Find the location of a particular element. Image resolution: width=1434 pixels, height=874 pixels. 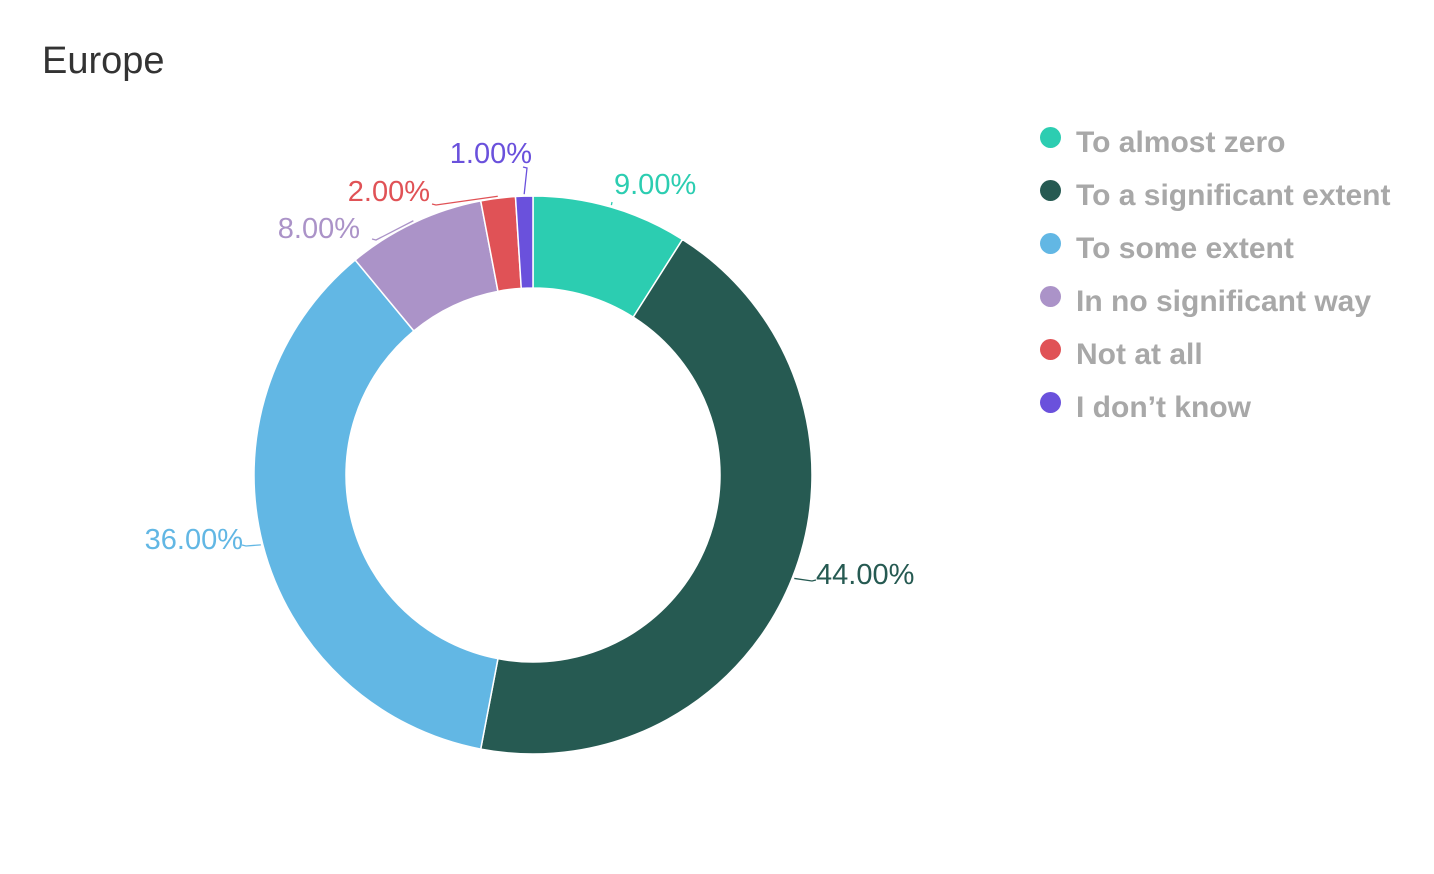

leader-line-to-almost-zero is located at coordinates (611, 203).